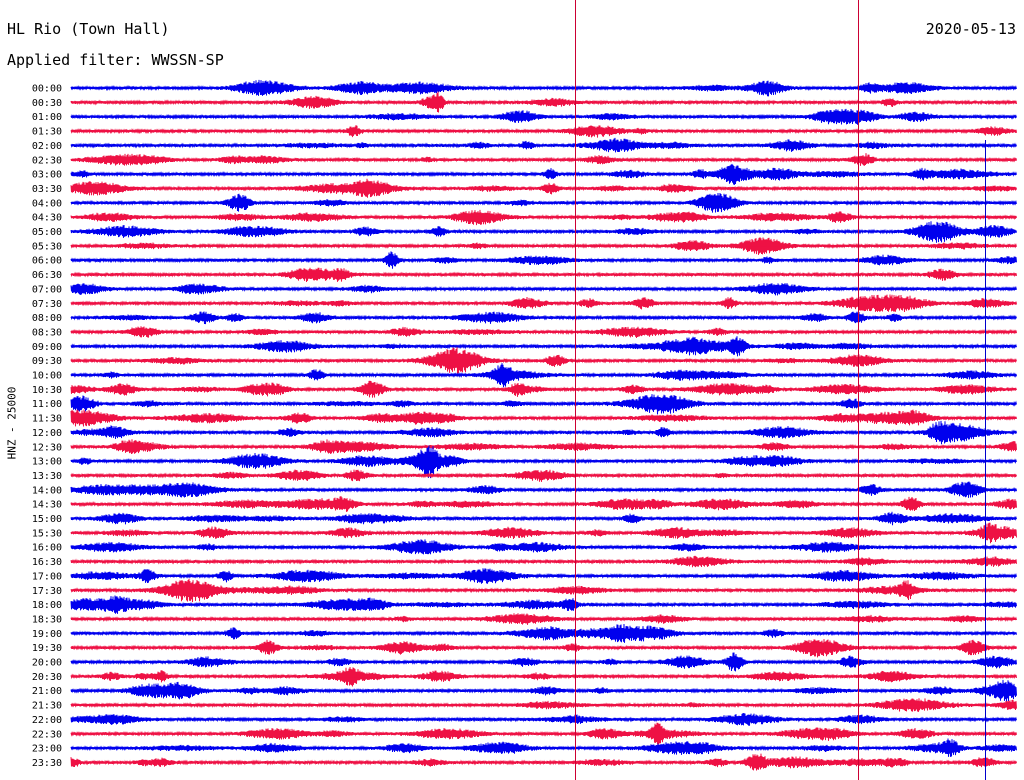 The image size is (1024, 780). What do you see at coordinates (47, 175) in the screenshot?
I see `row-label: 03:00` at bounding box center [47, 175].